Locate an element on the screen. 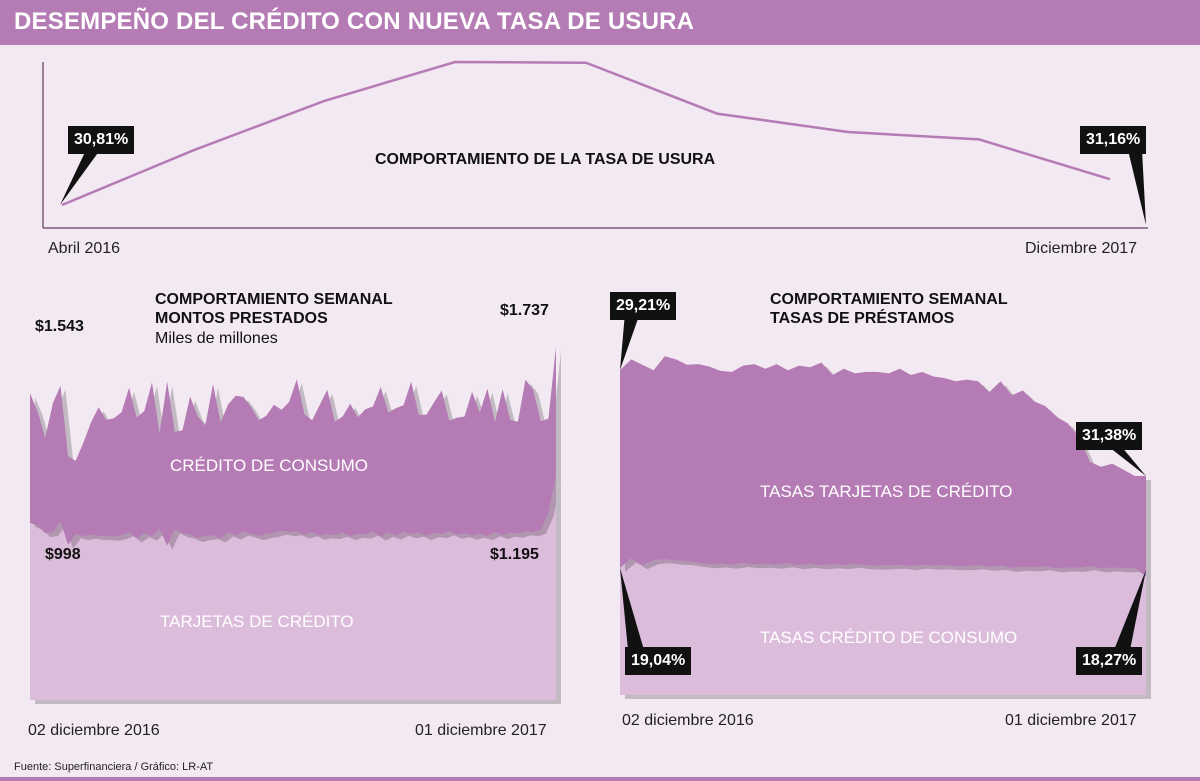 Image resolution: width=1200 pixels, height=781 pixels. bottom-rule is located at coordinates (600, 779).